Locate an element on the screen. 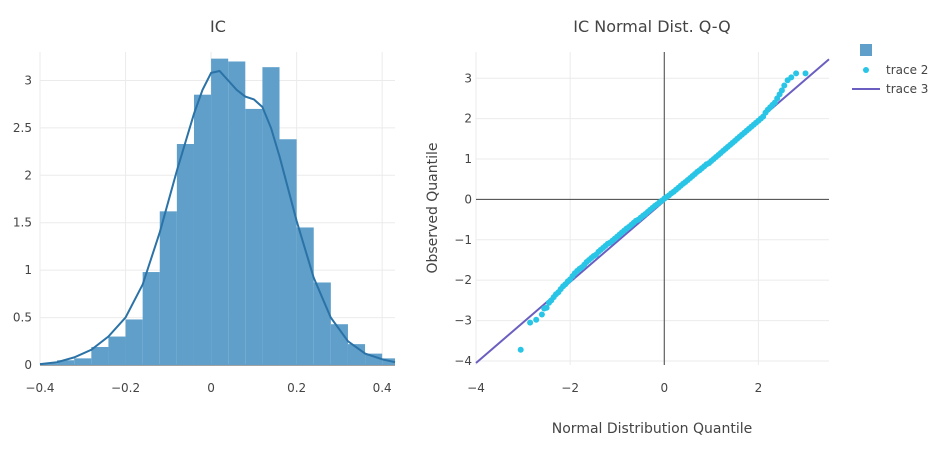 This screenshot has width=940, height=453. hist-y-tick-label: 2 is located at coordinates (28, 175).